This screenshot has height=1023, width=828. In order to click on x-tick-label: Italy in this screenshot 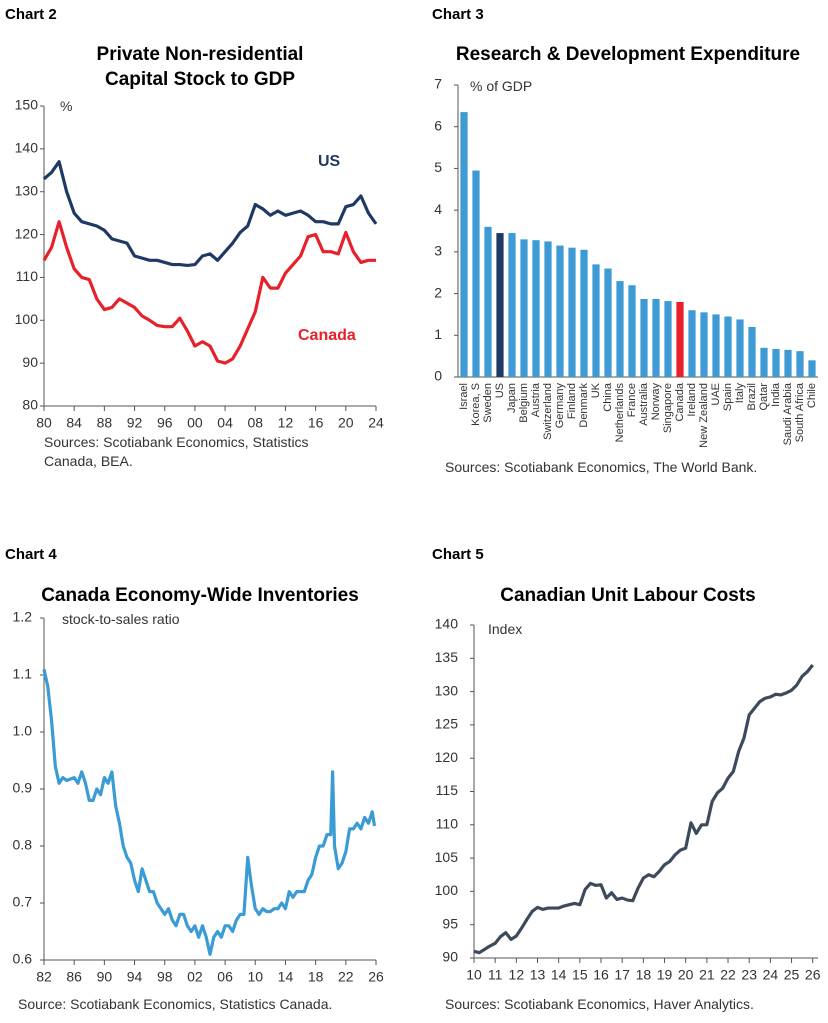, I will do `click(740, 393)`.